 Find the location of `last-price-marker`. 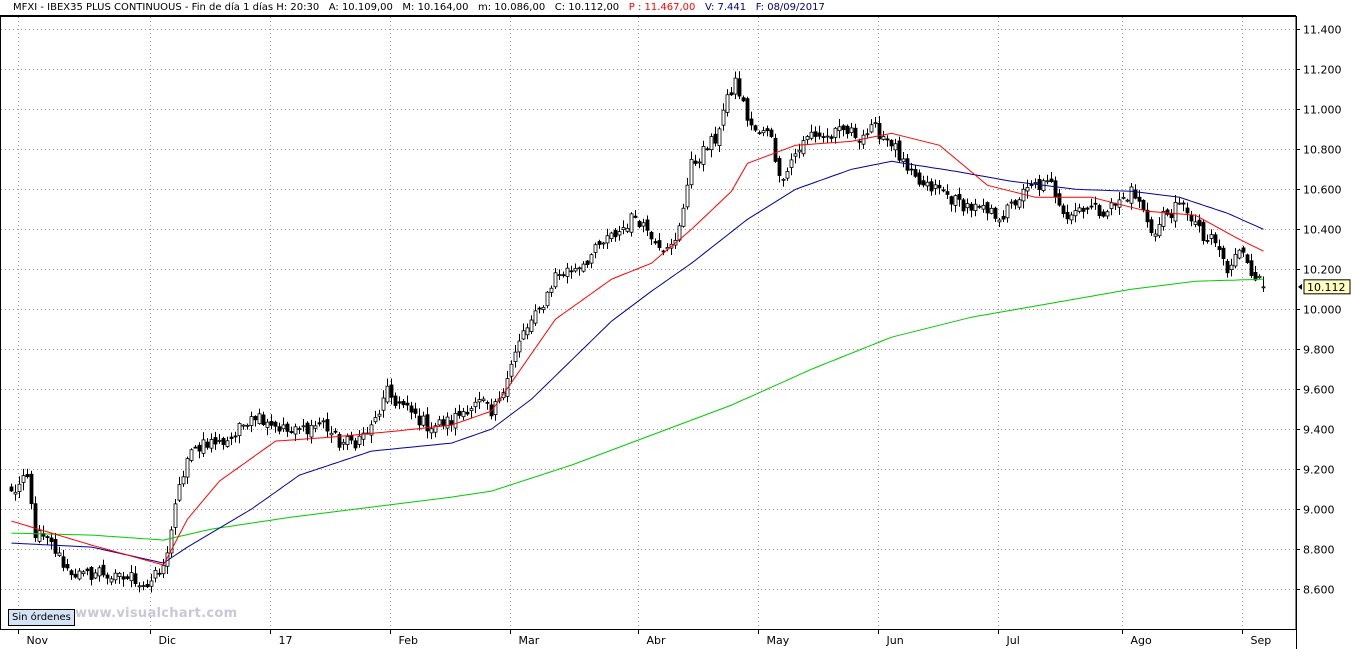

last-price-marker is located at coordinates (1300, 286).